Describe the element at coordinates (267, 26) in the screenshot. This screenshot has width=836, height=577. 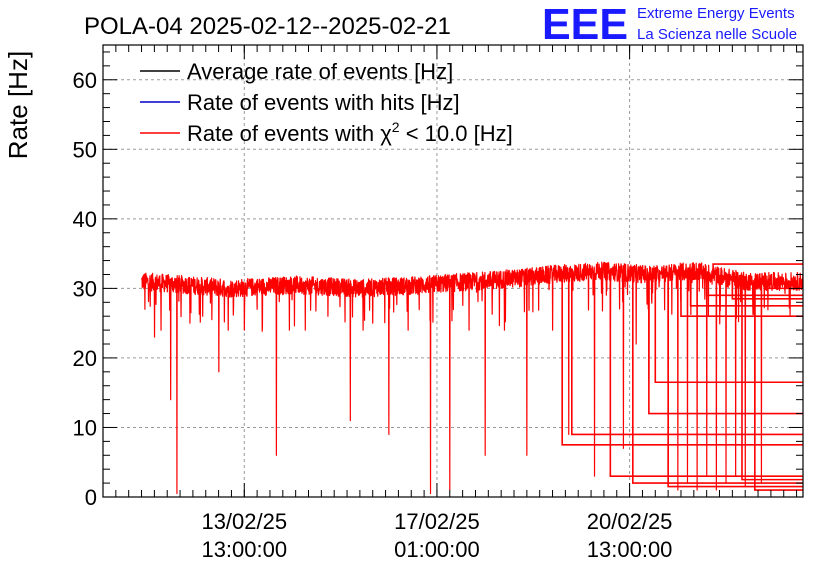
I see `chart-title: POLA-04 2025-02-12--2025-02-21` at that location.